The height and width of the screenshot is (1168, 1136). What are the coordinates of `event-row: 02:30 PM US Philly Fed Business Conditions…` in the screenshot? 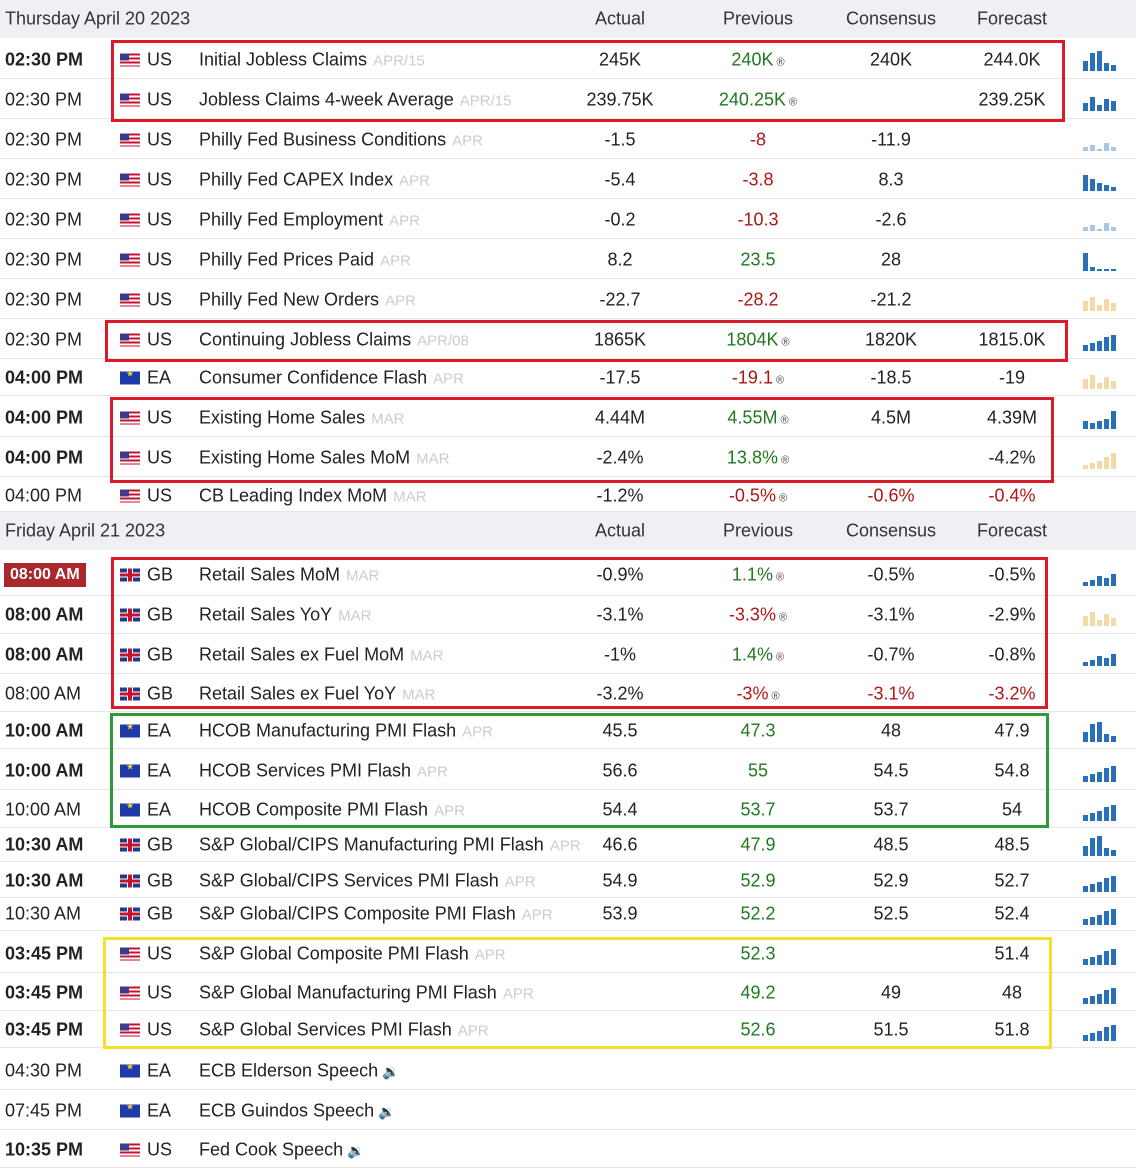 It's located at (568, 140).